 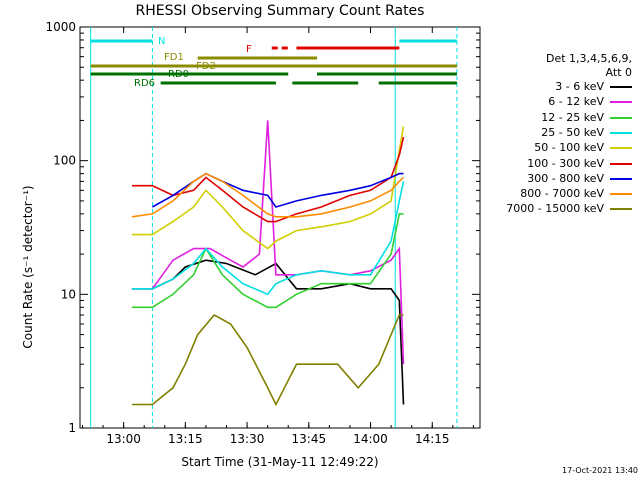 I want to click on legend-label: 6 - 12 keV, so click(x=576, y=102).